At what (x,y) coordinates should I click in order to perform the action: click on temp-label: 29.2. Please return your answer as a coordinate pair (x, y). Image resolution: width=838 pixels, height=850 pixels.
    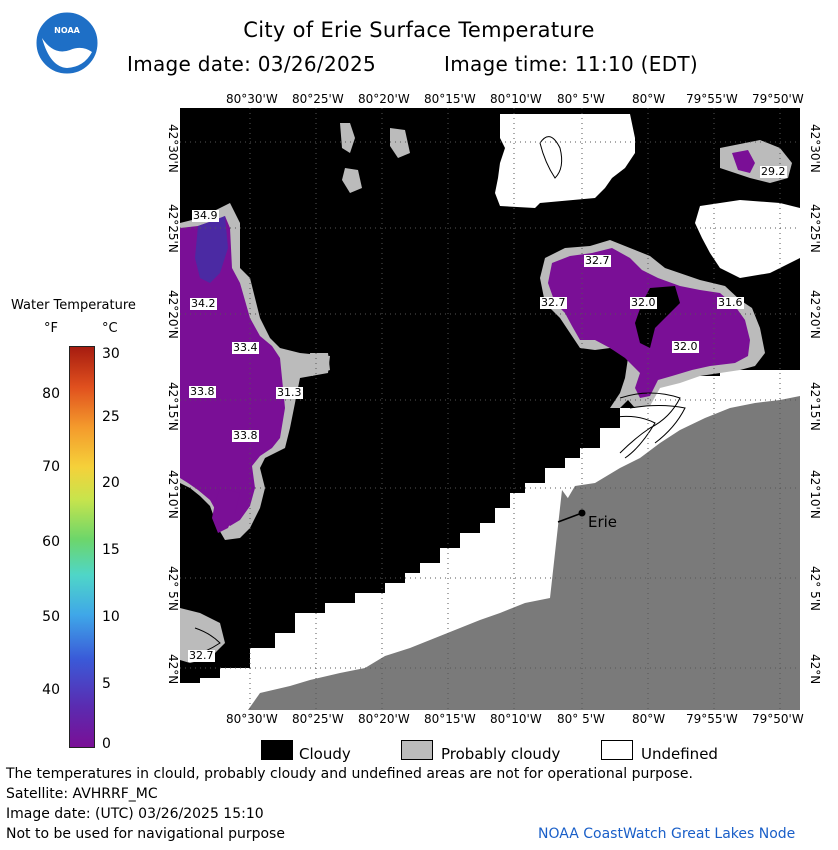
    Looking at the image, I should click on (773, 171).